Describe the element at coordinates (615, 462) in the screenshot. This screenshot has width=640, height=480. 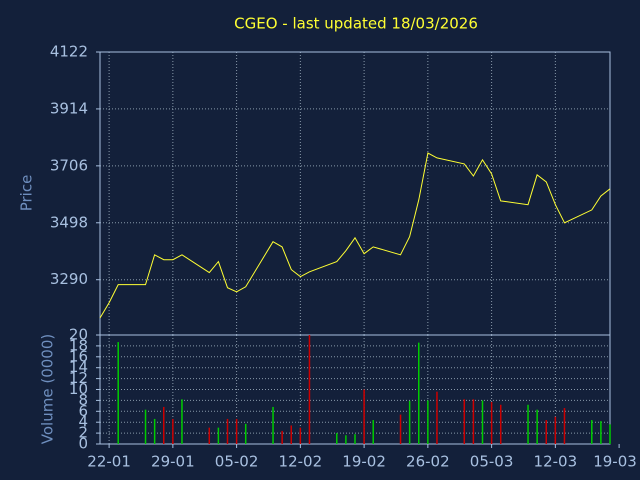
I see `x-tick-label: 19-03` at that location.